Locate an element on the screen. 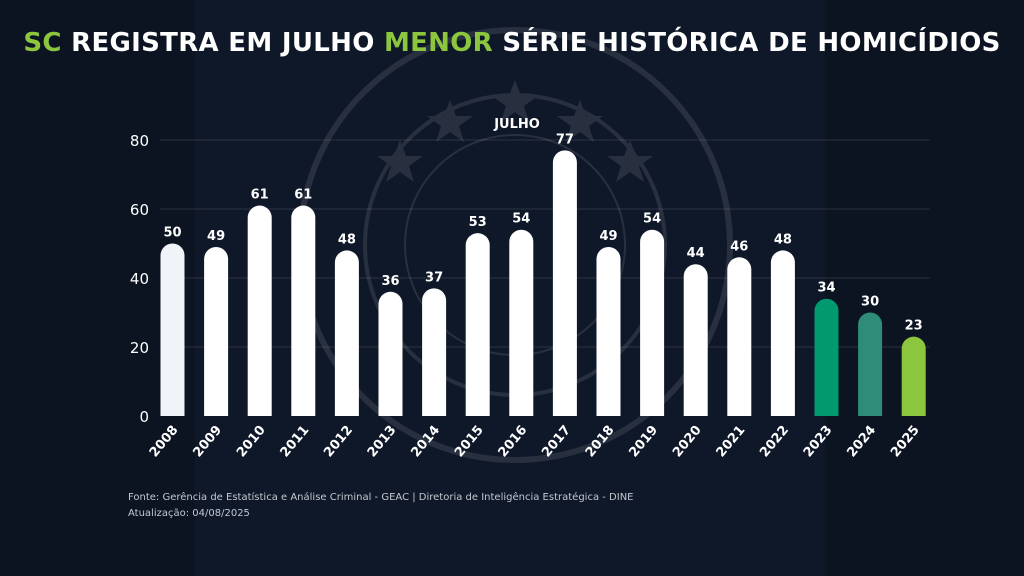 This screenshot has height=576, width=1024. x-tick-label: 2016 is located at coordinates (513, 441).